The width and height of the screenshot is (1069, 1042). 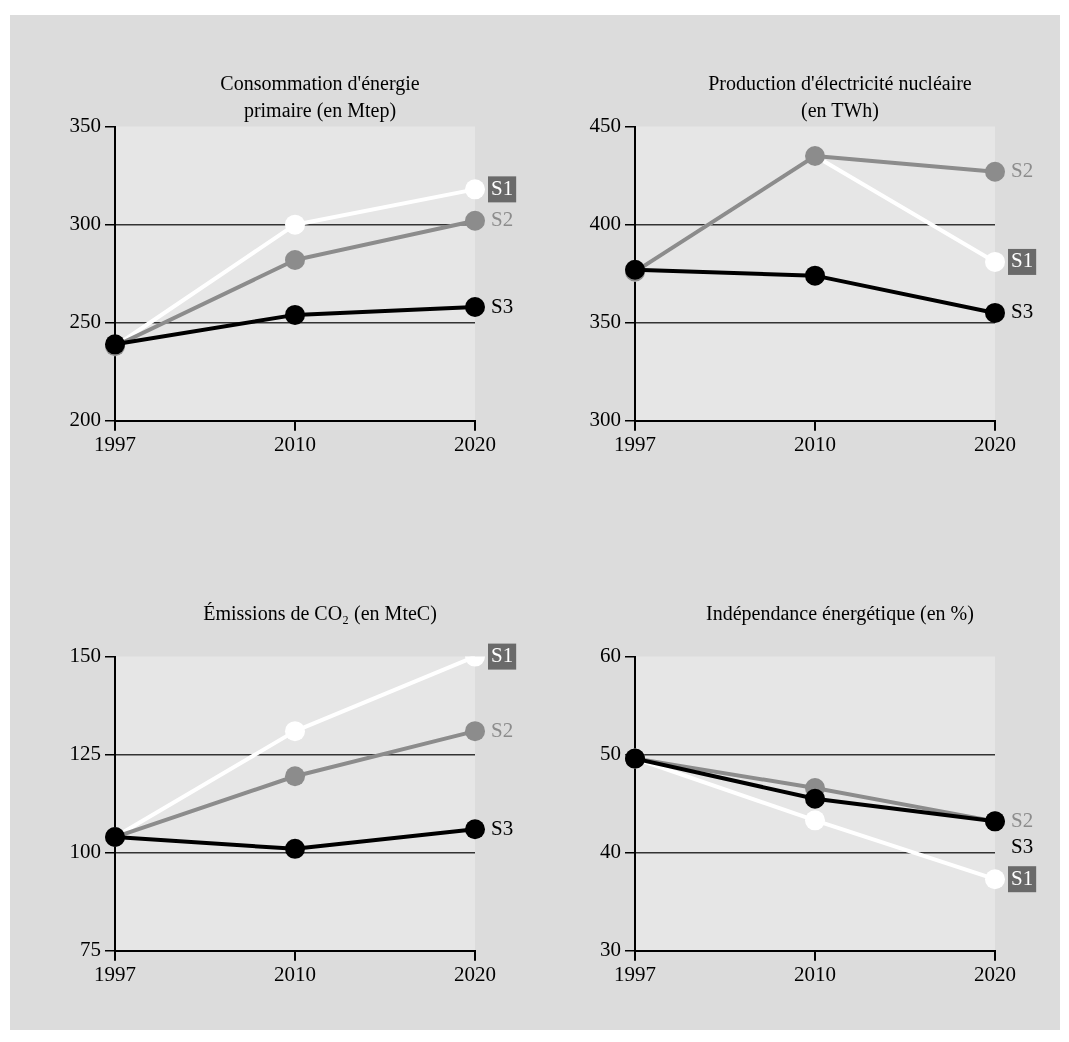 What do you see at coordinates (85, 753) in the screenshot?
I see `y-tick-label: 125` at bounding box center [85, 753].